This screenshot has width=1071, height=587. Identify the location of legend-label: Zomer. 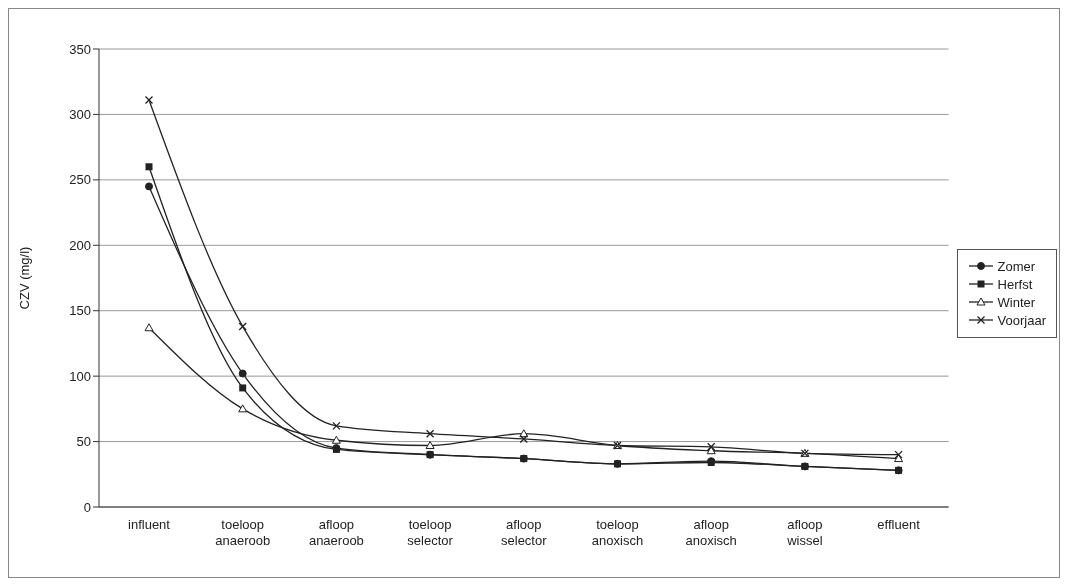
(1016, 266).